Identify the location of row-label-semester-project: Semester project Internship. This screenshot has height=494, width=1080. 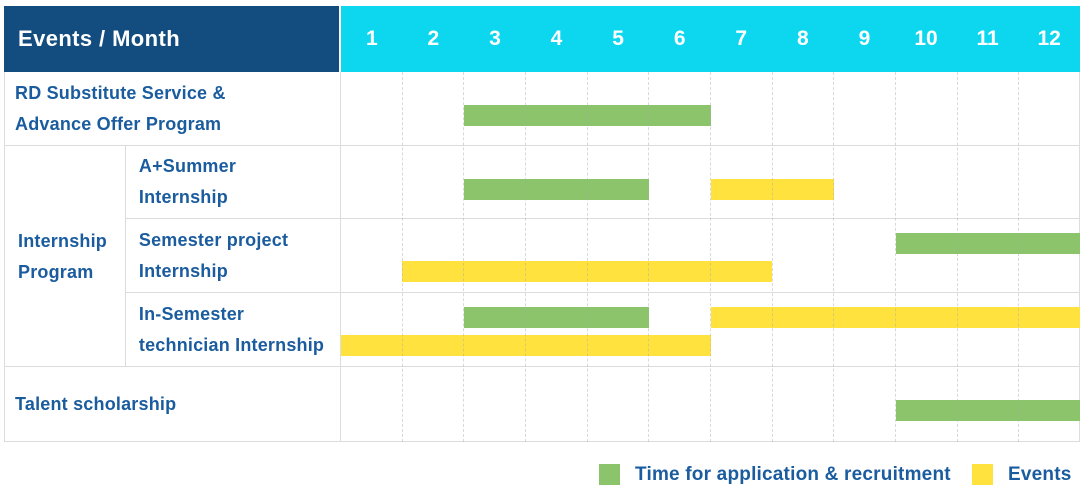
(232, 256).